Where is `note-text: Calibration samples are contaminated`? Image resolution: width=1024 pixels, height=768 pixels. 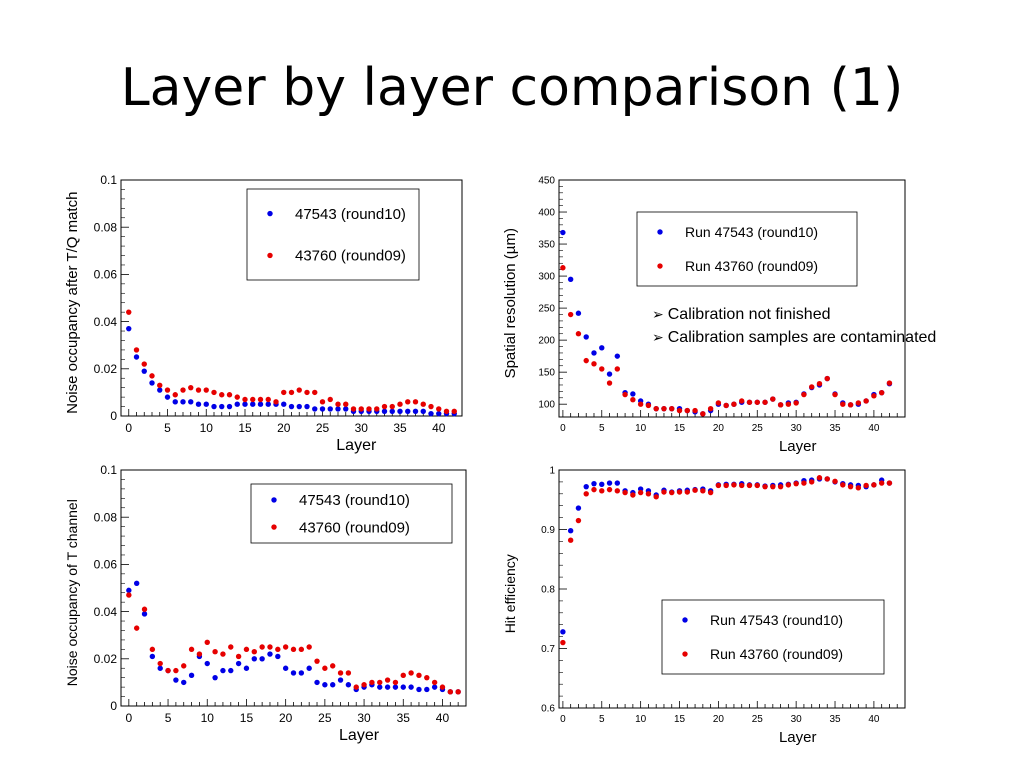 note-text: Calibration samples are contaminated is located at coordinates (802, 337).